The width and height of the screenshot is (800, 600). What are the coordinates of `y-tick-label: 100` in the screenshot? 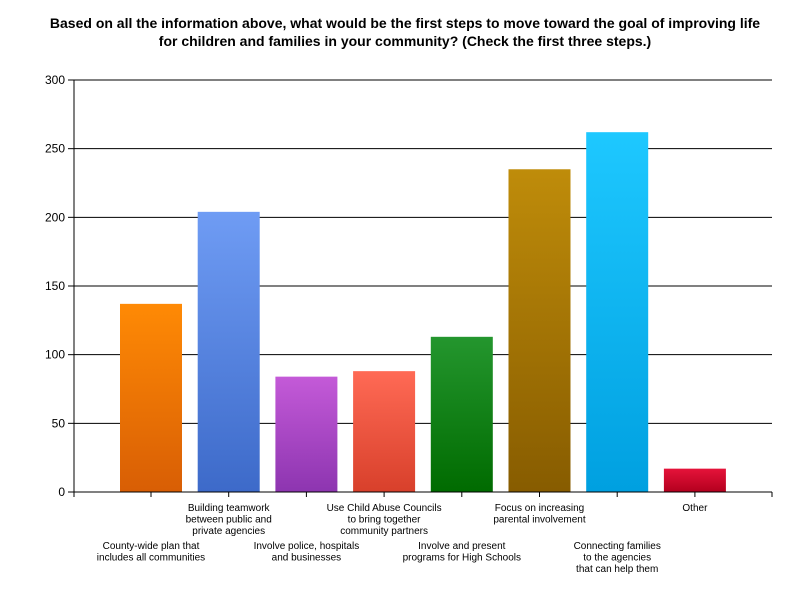 It's located at (55, 355).